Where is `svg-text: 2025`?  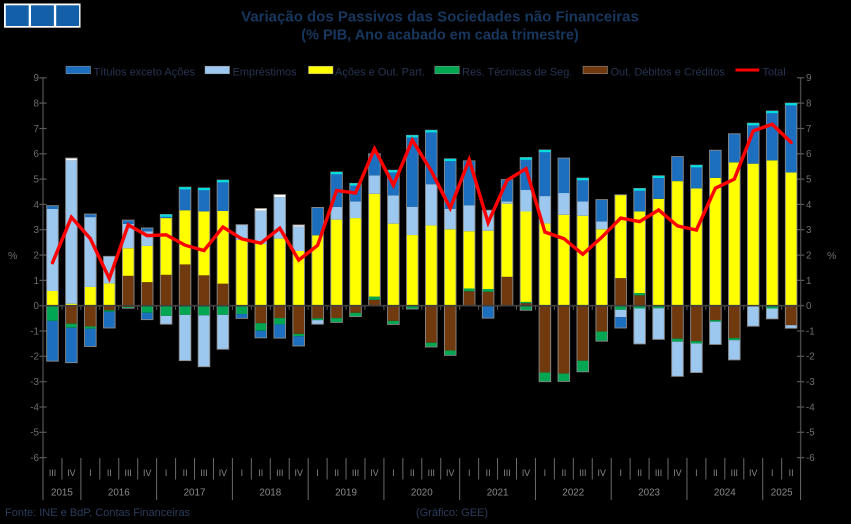 svg-text: 2025 is located at coordinates (782, 493).